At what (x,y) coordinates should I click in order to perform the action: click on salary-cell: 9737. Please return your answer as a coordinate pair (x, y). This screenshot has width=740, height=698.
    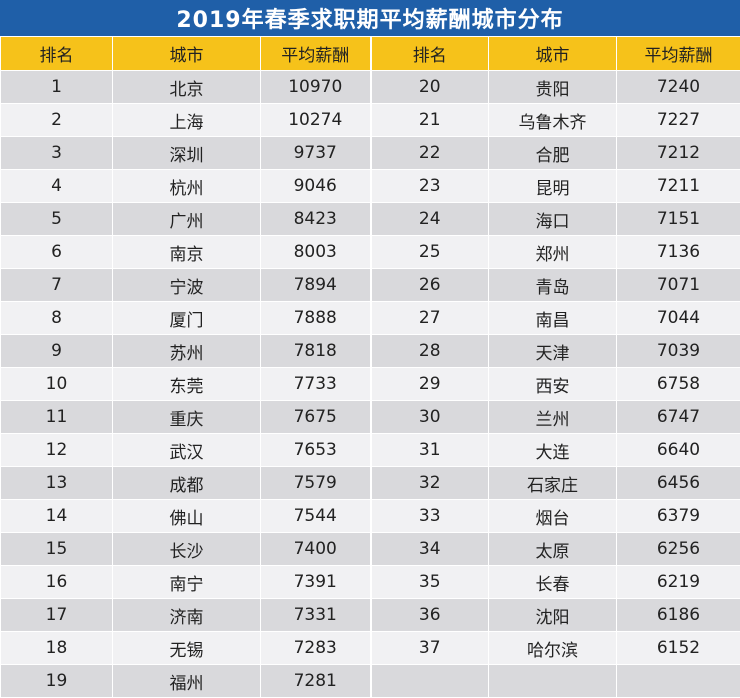
    Looking at the image, I should click on (316, 153).